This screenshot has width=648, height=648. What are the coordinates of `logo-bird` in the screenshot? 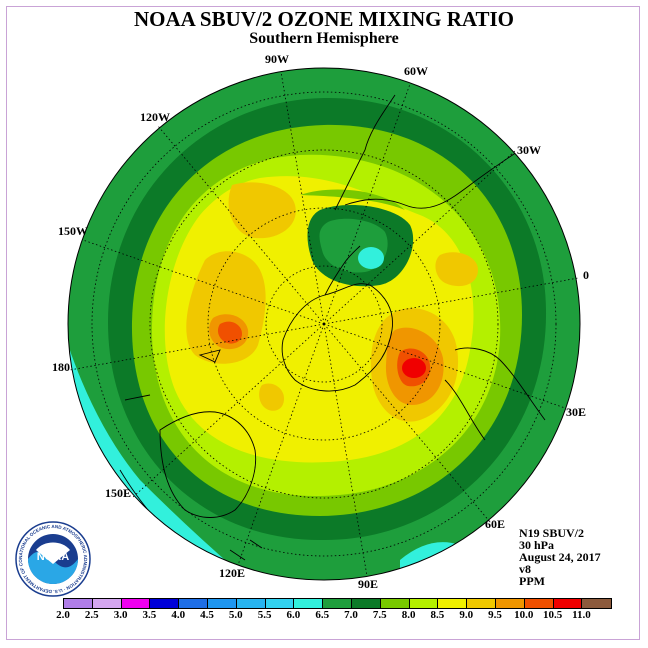 It's located at (53, 553).